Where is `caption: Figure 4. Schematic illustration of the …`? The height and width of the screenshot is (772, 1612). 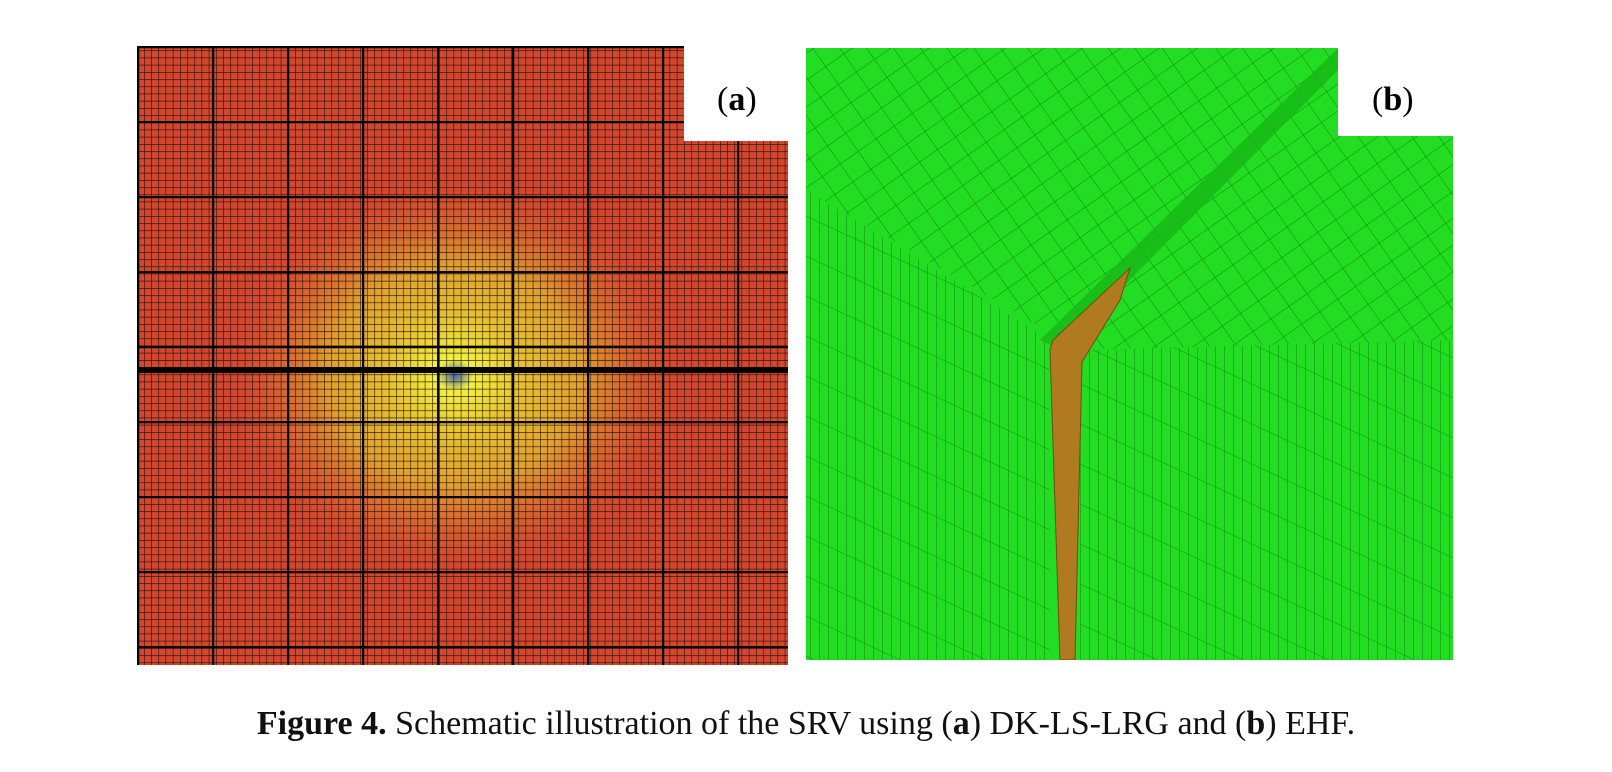 caption: Figure 4. Schematic illustration of the … is located at coordinates (806, 724).